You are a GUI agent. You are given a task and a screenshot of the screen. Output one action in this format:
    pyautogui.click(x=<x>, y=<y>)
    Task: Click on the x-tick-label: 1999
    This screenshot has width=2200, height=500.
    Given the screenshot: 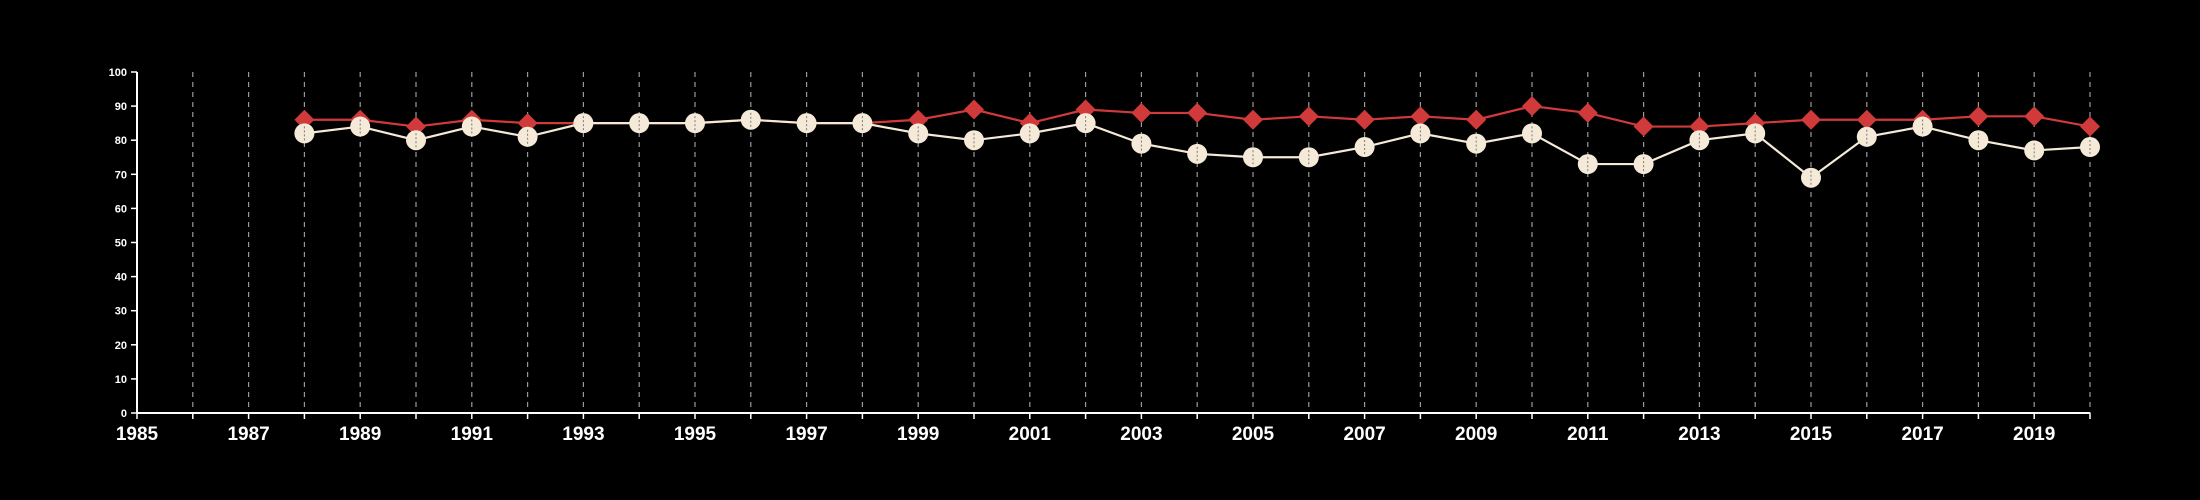 What is the action you would take?
    pyautogui.click(x=918, y=434)
    